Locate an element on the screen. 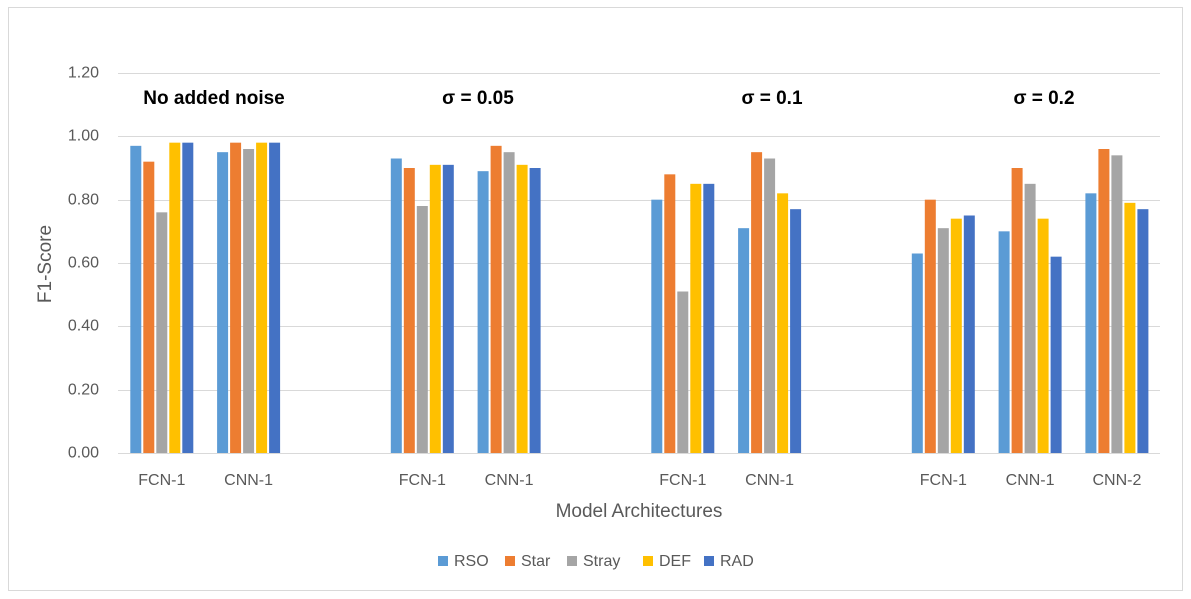 This screenshot has width=1191, height=599. legend-swatch-star is located at coordinates (510, 561).